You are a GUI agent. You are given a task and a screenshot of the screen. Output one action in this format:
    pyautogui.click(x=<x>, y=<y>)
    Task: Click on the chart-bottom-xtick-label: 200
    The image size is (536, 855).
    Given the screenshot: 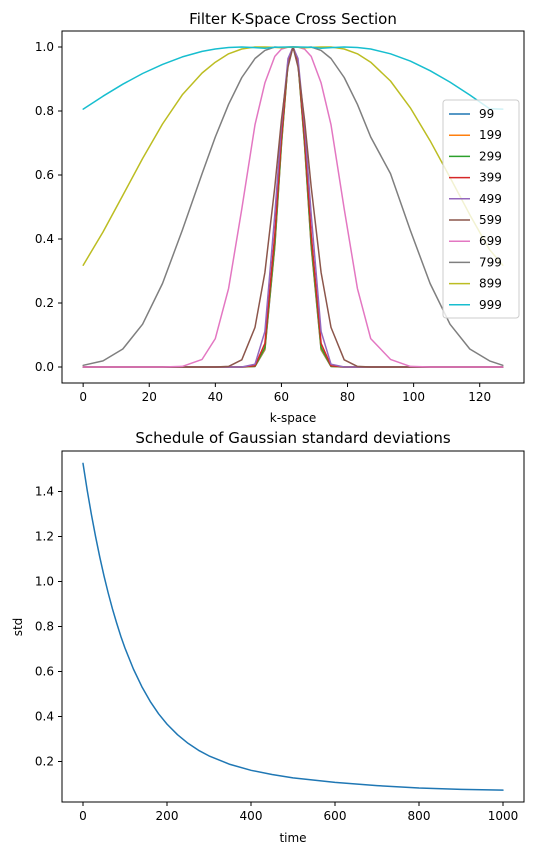 What is the action you would take?
    pyautogui.click(x=167, y=816)
    